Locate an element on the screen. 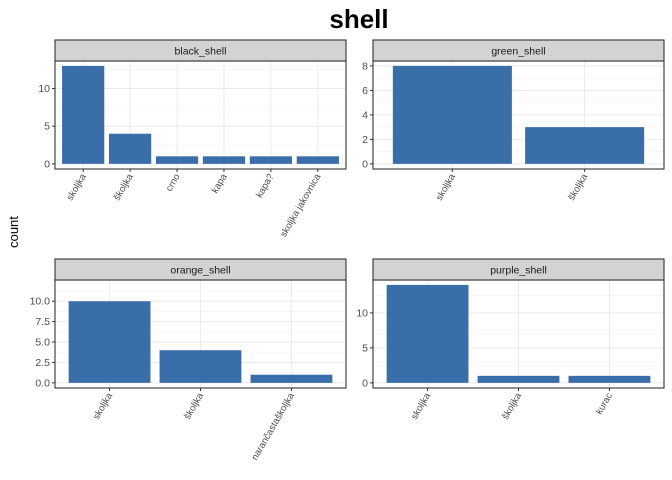 The width and height of the screenshot is (672, 480). facet-strip-label: green_shell is located at coordinates (518, 52).